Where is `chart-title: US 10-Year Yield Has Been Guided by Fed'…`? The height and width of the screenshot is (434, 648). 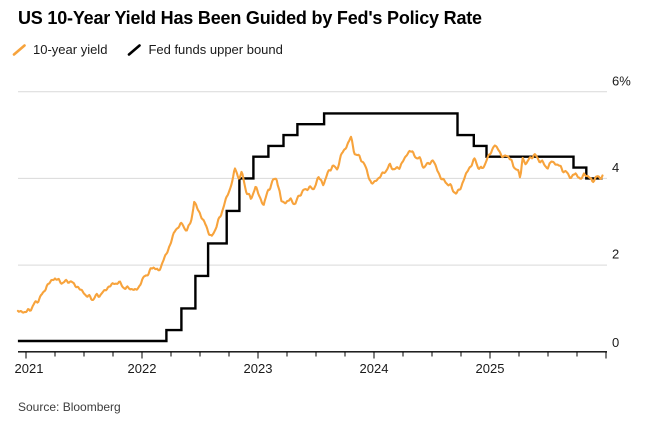 chart-title: US 10-Year Yield Has Been Guided by Fed'… is located at coordinates (250, 18).